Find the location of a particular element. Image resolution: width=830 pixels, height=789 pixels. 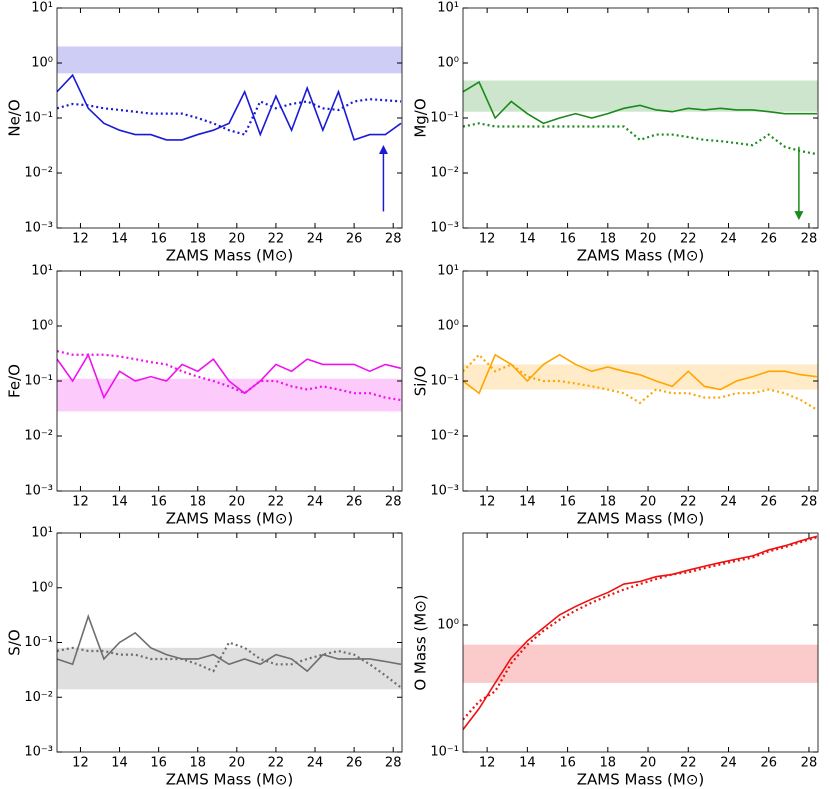

y-axis-label: Ne/O is located at coordinates (15, 117).